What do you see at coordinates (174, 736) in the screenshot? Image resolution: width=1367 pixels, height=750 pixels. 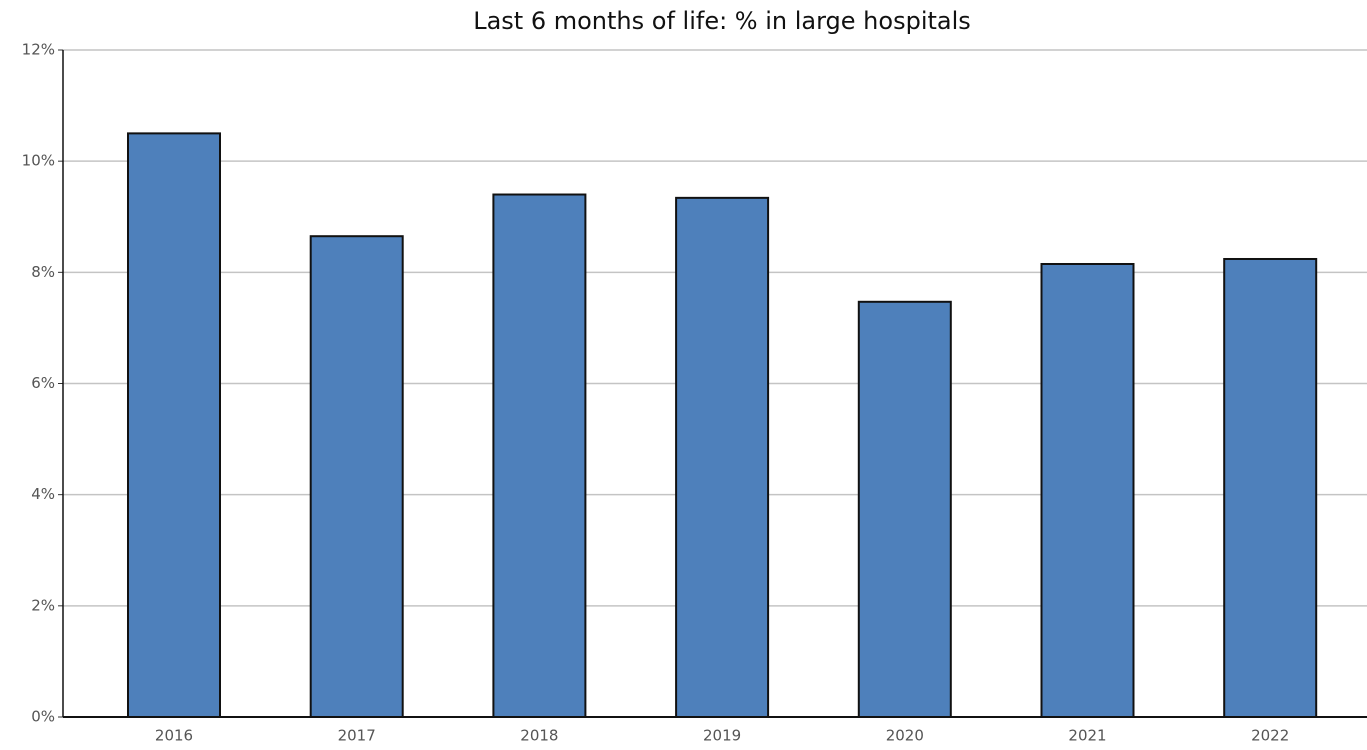 I see `x-tick-label: 2016` at bounding box center [174, 736].